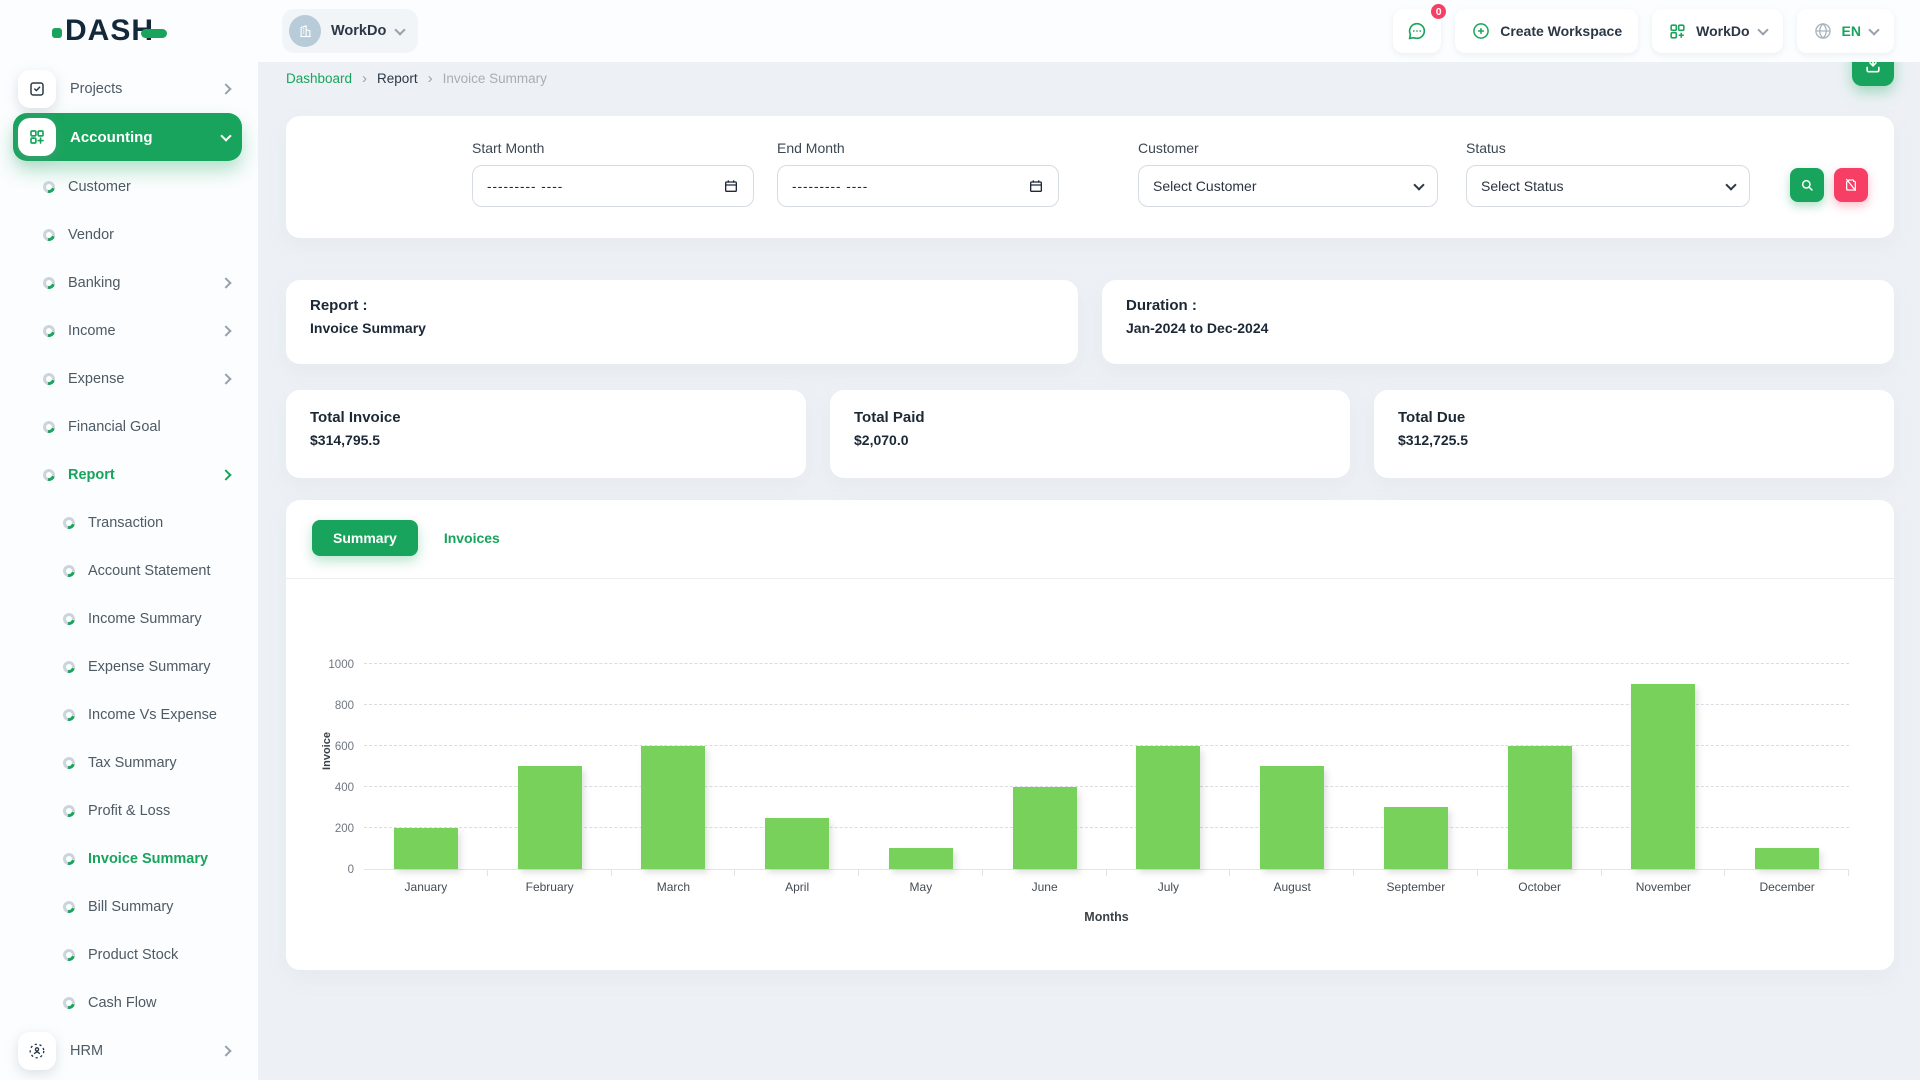 The height and width of the screenshot is (1080, 1920). I want to click on x-tick-label: November, so click(1663, 887).